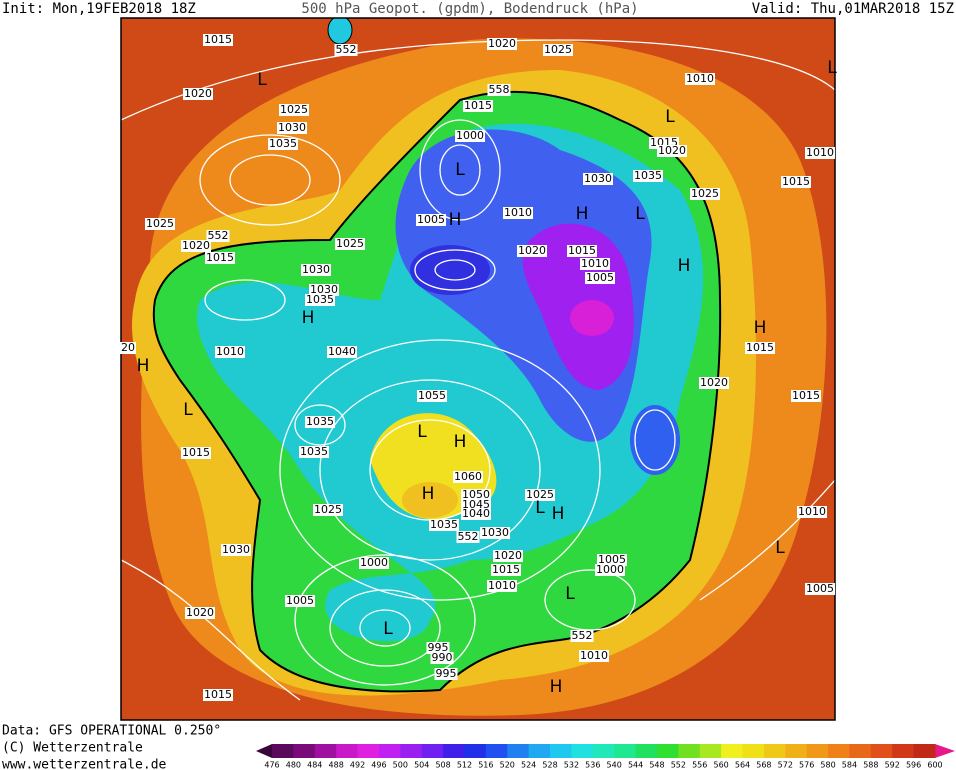 This screenshot has width=956, height=770. What do you see at coordinates (346, 49) in the screenshot?
I see `isobar-label: 552` at bounding box center [346, 49].